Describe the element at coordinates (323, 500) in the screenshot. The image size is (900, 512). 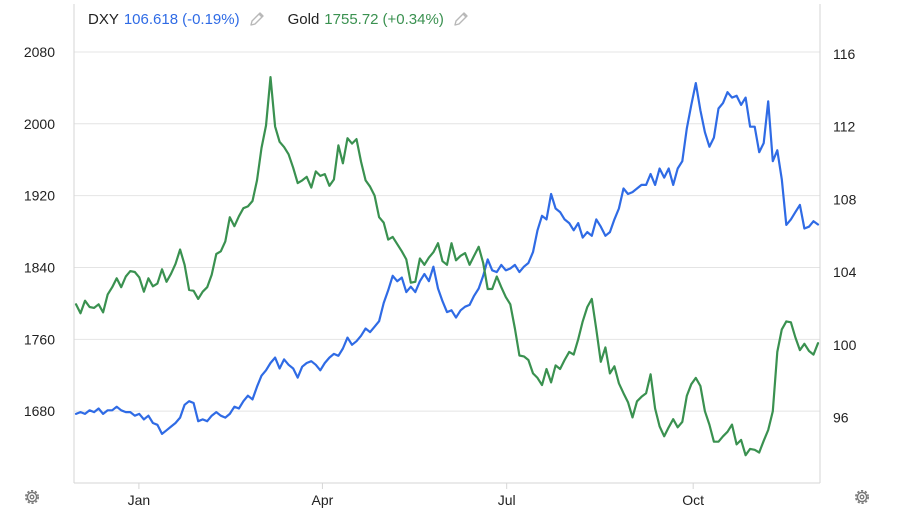
I see `x-tick-label: Apr` at that location.